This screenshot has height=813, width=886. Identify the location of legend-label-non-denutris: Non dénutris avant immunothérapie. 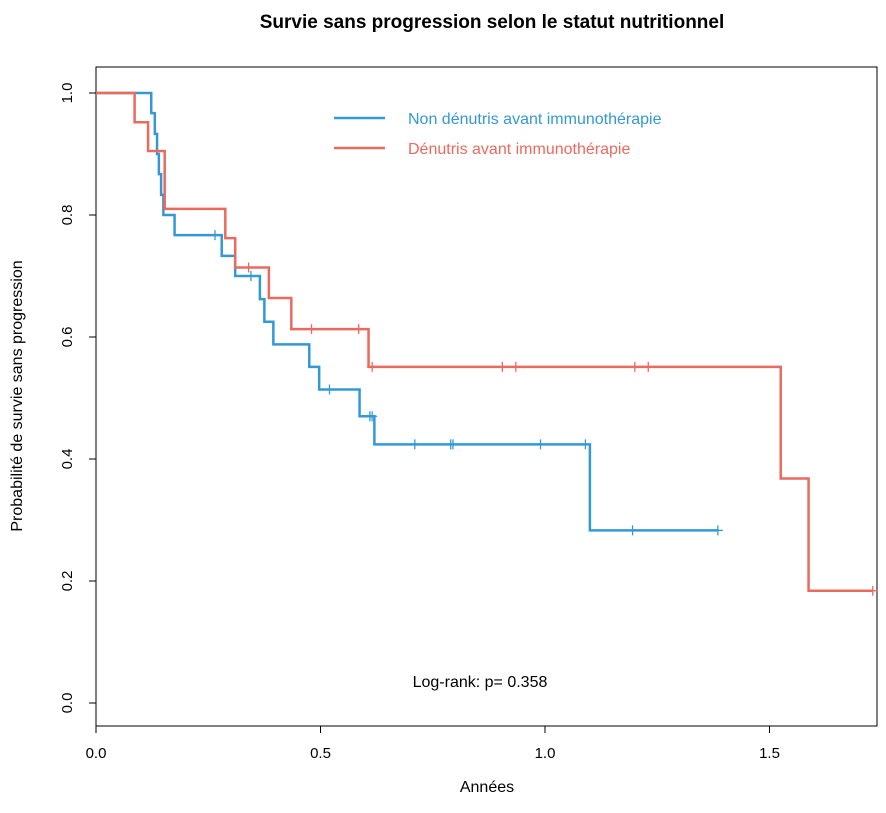
(535, 119).